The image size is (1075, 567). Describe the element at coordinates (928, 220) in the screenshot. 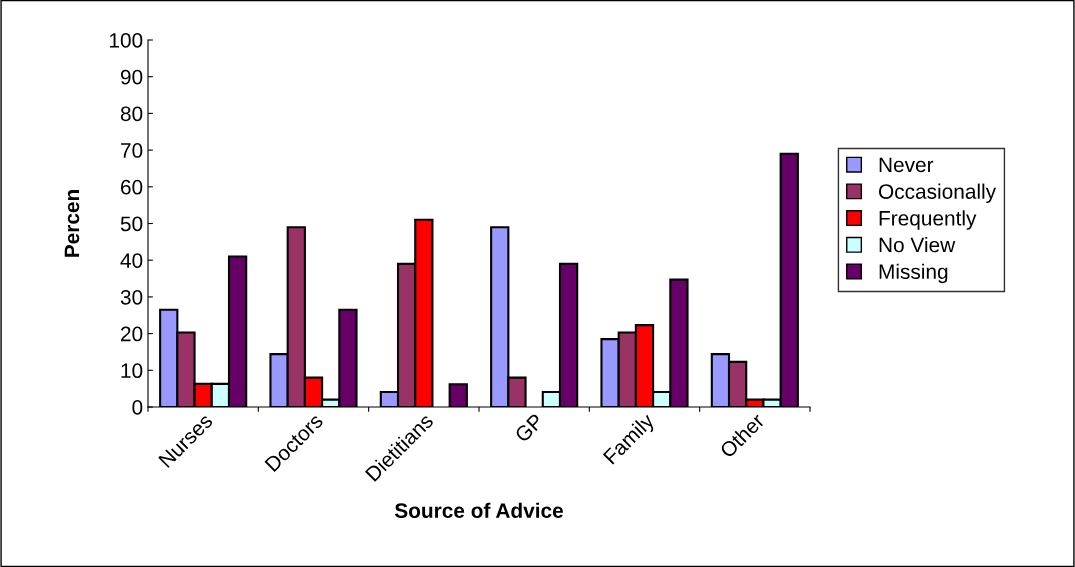

I see `legend-label: Frequently` at that location.